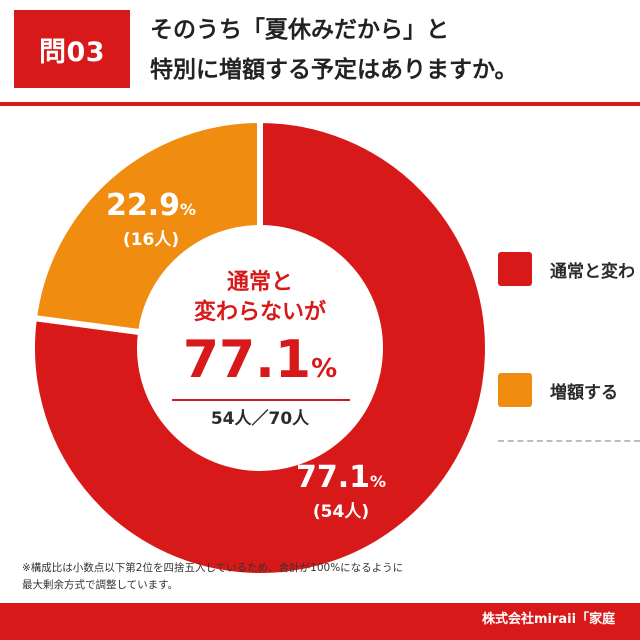 This screenshot has width=640, height=640. I want to click on legend-item-increase: 増額する, so click(558, 390).